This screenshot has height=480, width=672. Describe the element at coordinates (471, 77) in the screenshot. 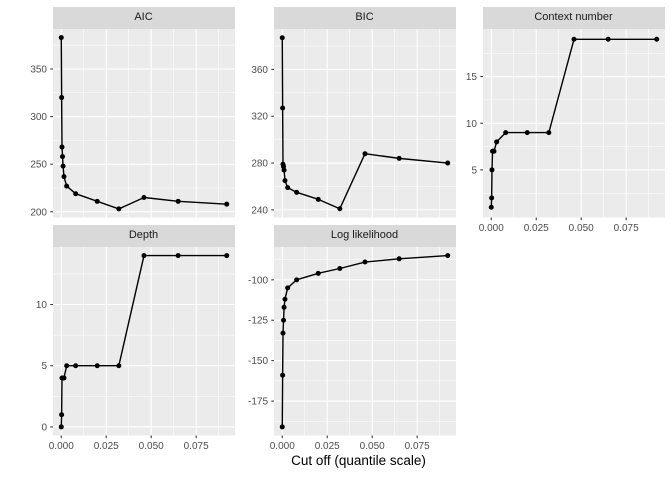

I see `y-tick-label: 15` at that location.